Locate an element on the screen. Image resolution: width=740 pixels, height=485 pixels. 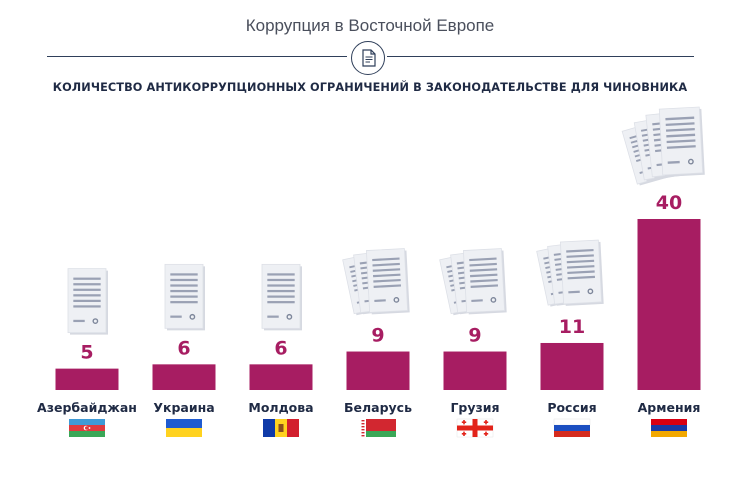
category-label-1: Украина is located at coordinates (183, 407).